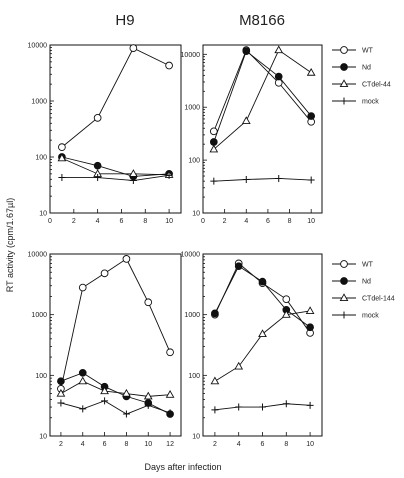  I want to click on col-title-m8166: M8166, so click(262, 20).